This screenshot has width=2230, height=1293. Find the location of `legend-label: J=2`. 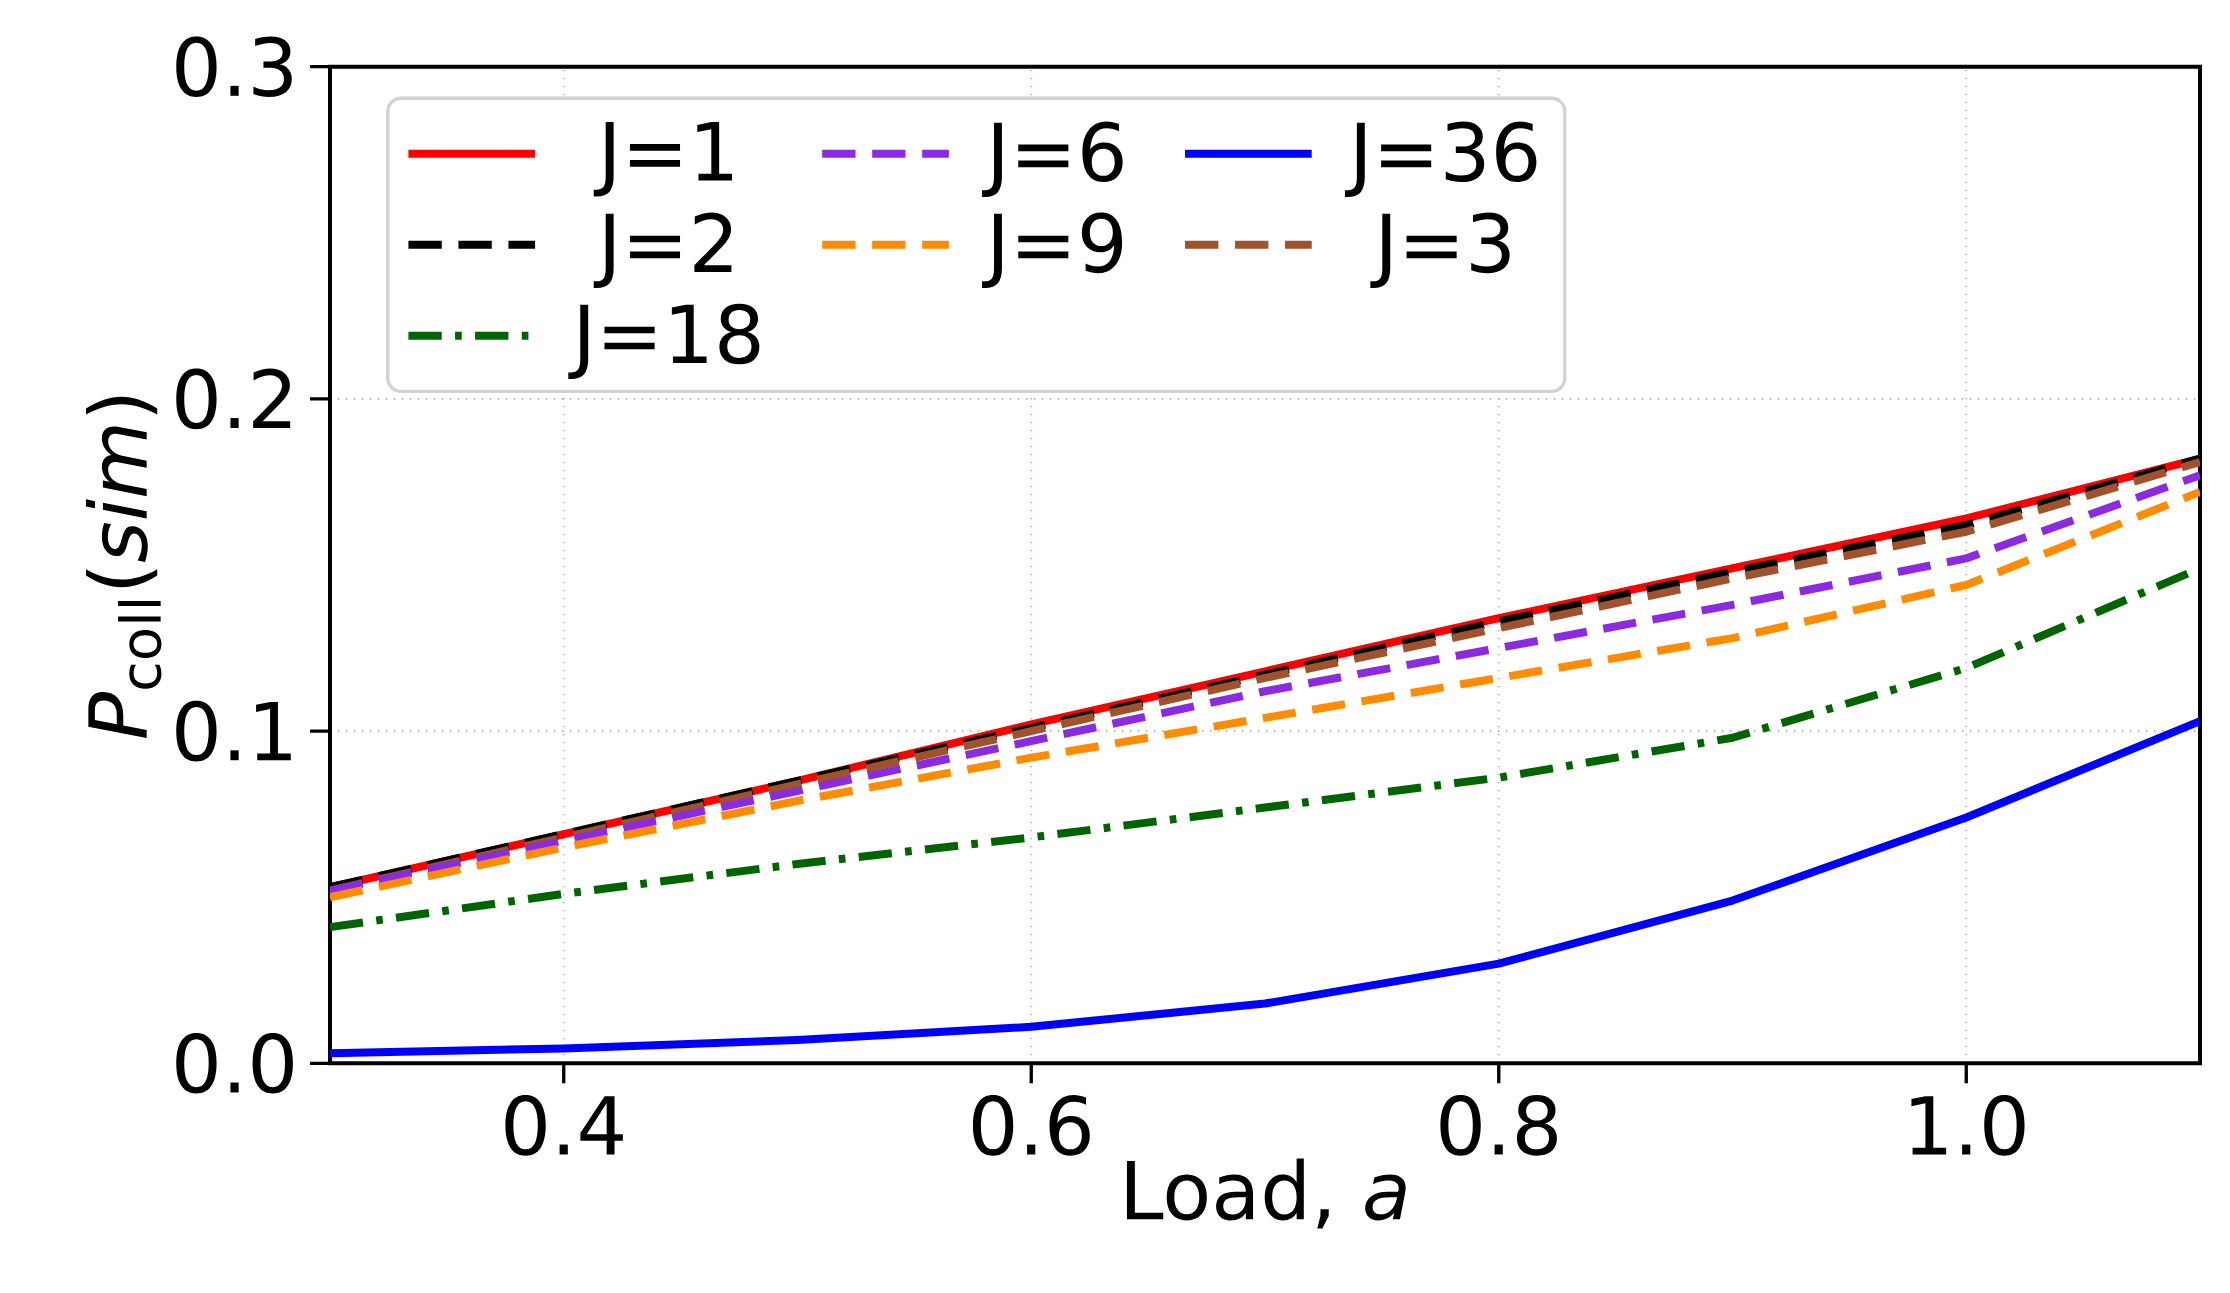

legend-label: J=2 is located at coordinates (662, 250).